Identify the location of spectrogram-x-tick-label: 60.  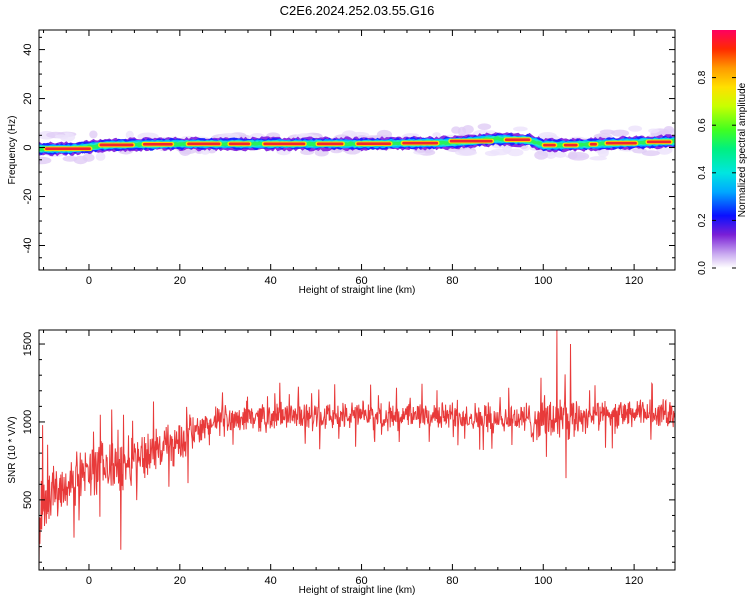
(361, 281).